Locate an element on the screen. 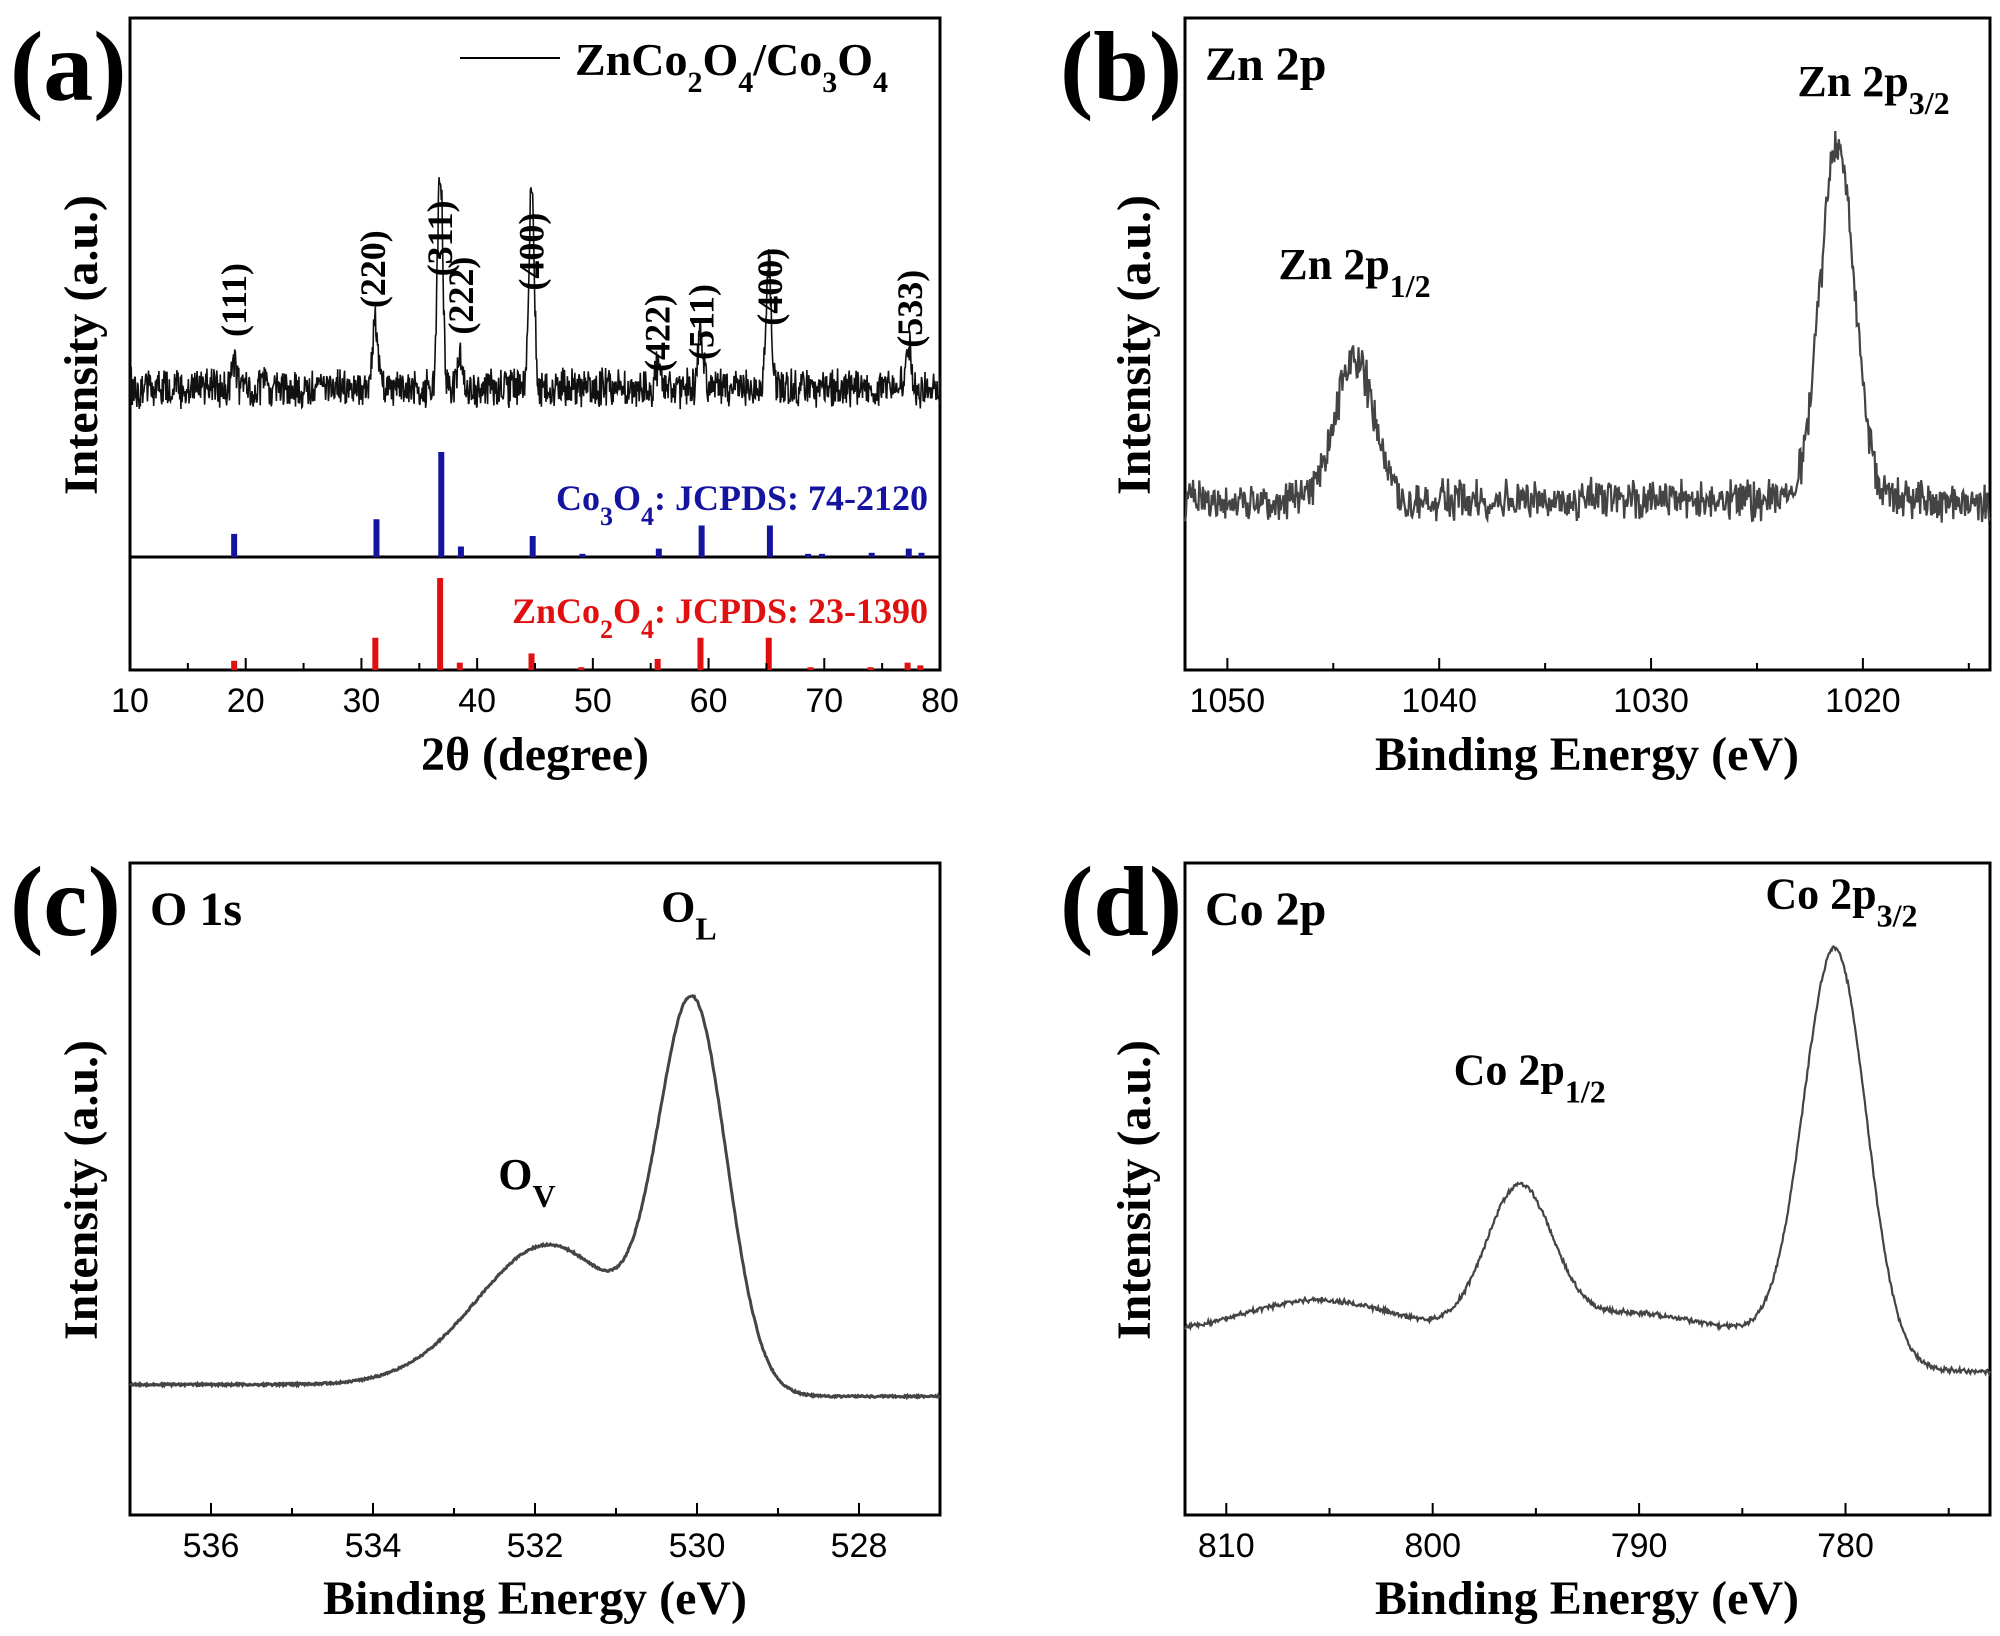  reference-label: ZnCo2O4: JCPDS: 23-1390 is located at coordinates (720, 617).